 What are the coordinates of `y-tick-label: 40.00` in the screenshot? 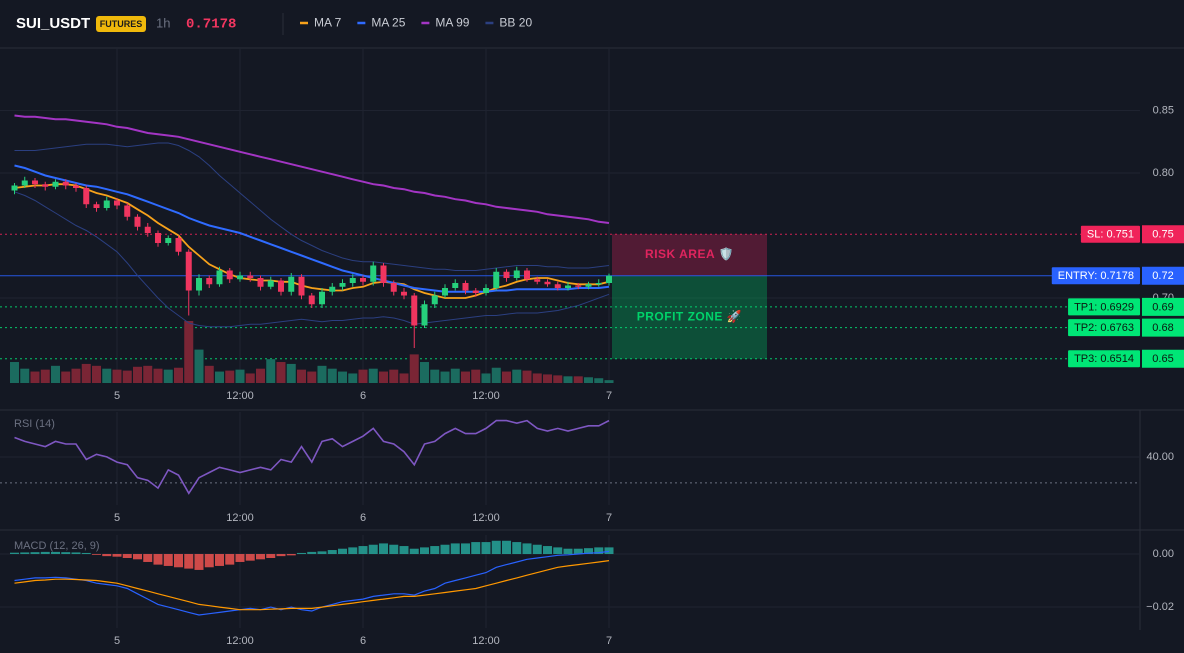 It's located at (1160, 457).